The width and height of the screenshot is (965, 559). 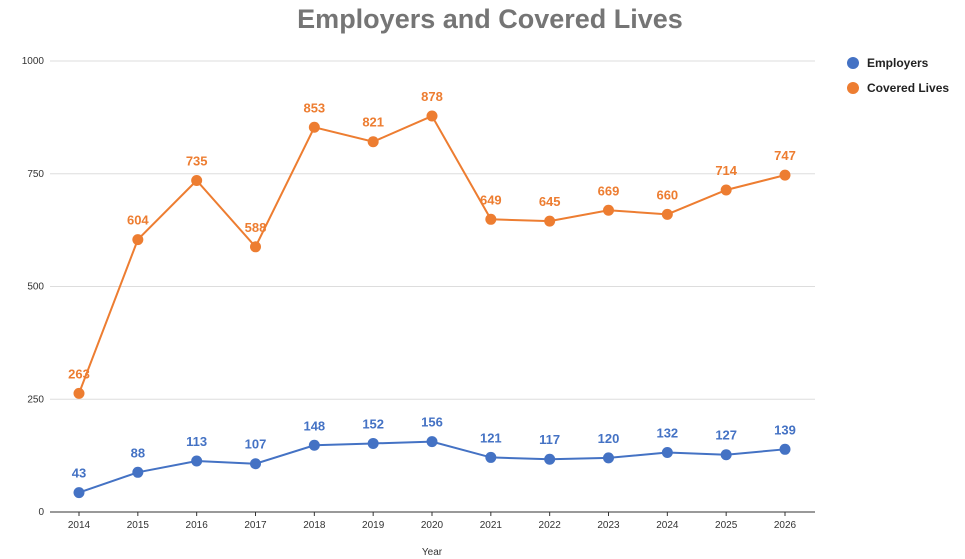 I want to click on data-label-employers: 121, so click(x=491, y=437).